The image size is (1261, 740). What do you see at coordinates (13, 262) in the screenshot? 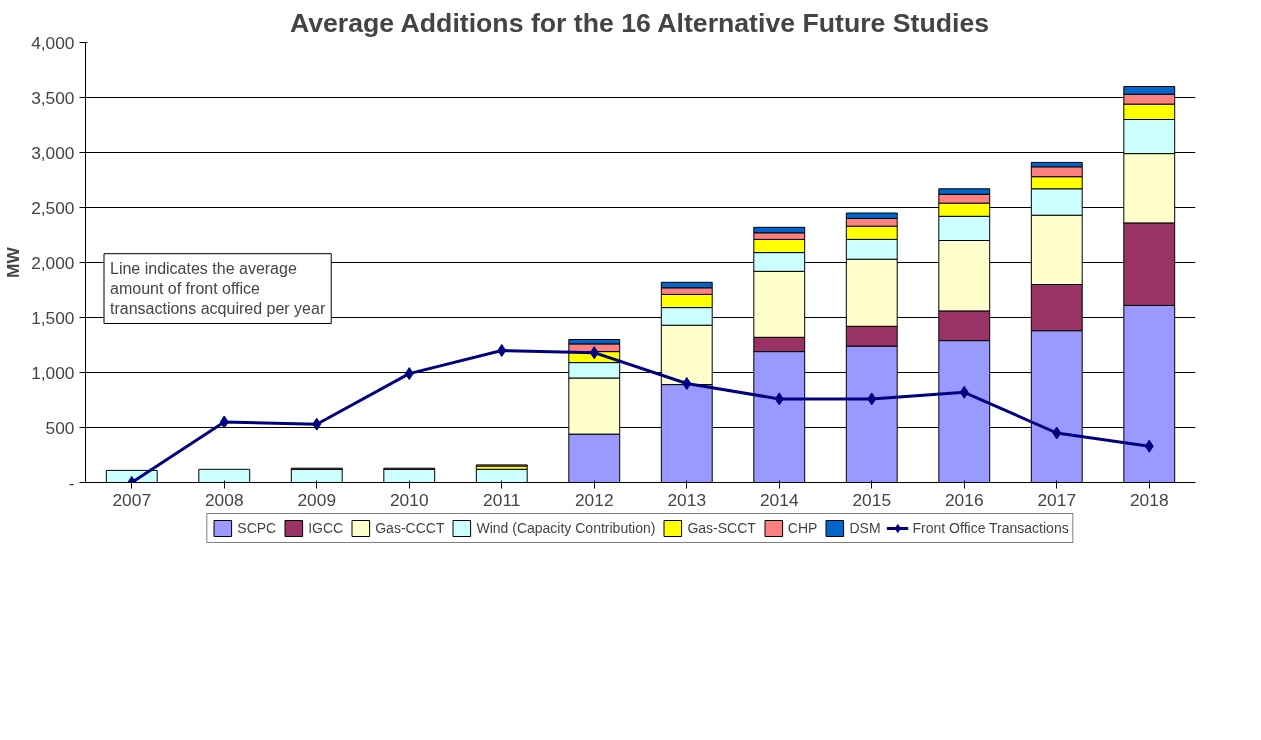
I see `y-axis-title: MW` at bounding box center [13, 262].